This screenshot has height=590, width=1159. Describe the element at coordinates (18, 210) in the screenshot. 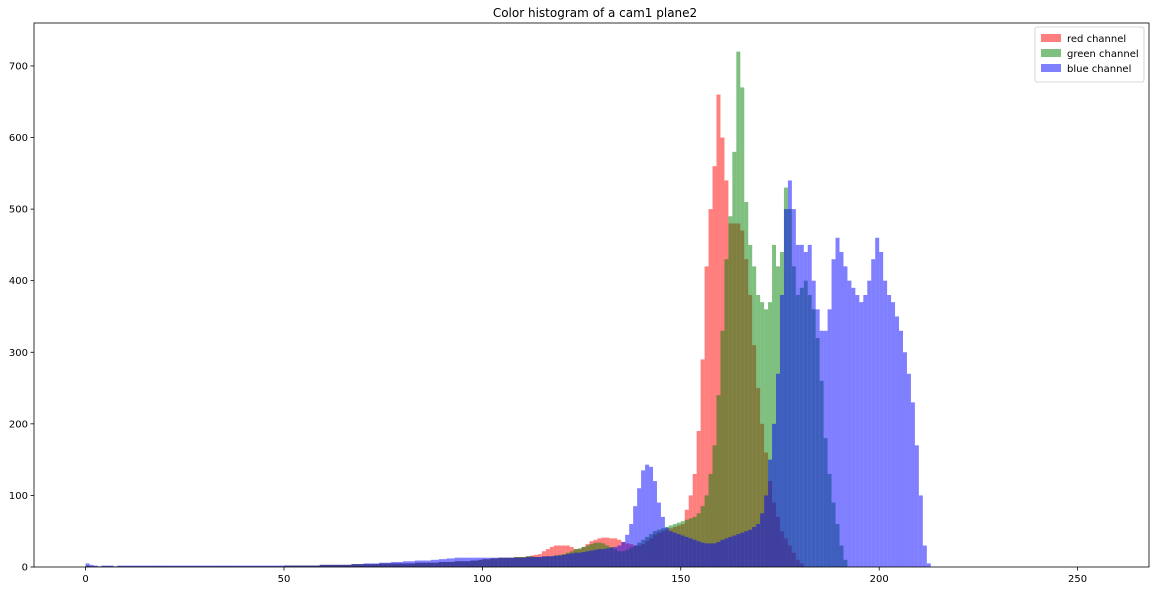

I see `y-tick-label: 500` at that location.